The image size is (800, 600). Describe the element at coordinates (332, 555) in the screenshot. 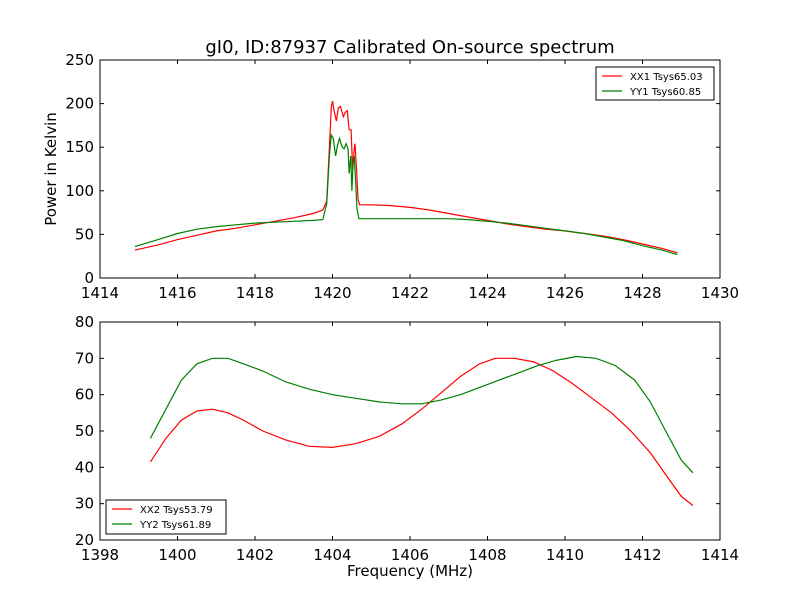

I see `bottom-x-tick-label: 1404` at that location.